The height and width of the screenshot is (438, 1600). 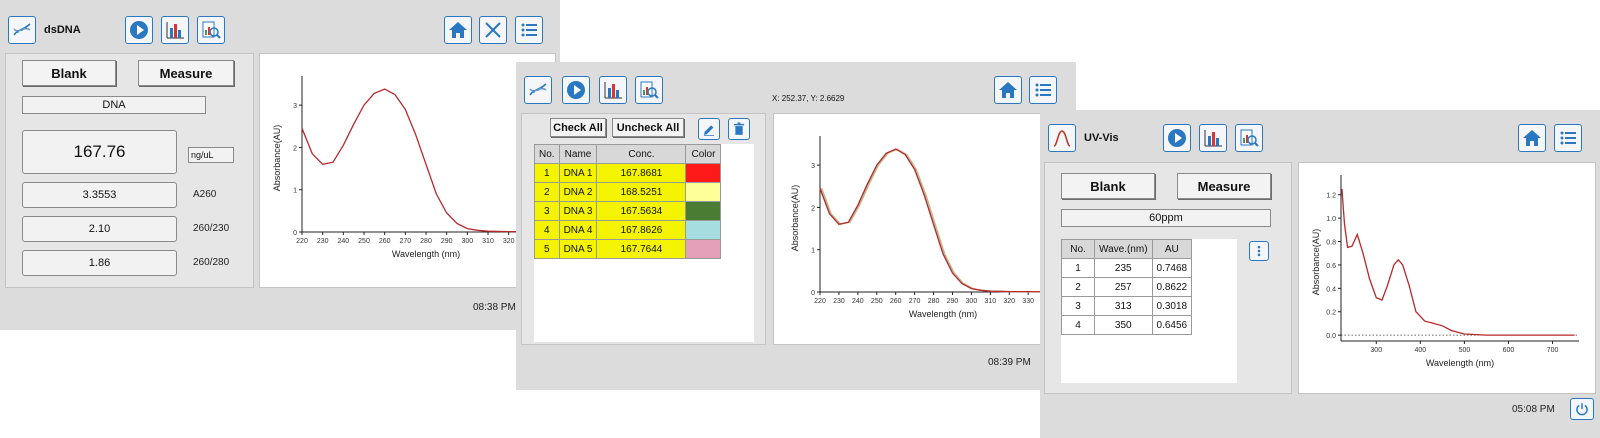 I want to click on report-search-icon, so click(x=649, y=90).